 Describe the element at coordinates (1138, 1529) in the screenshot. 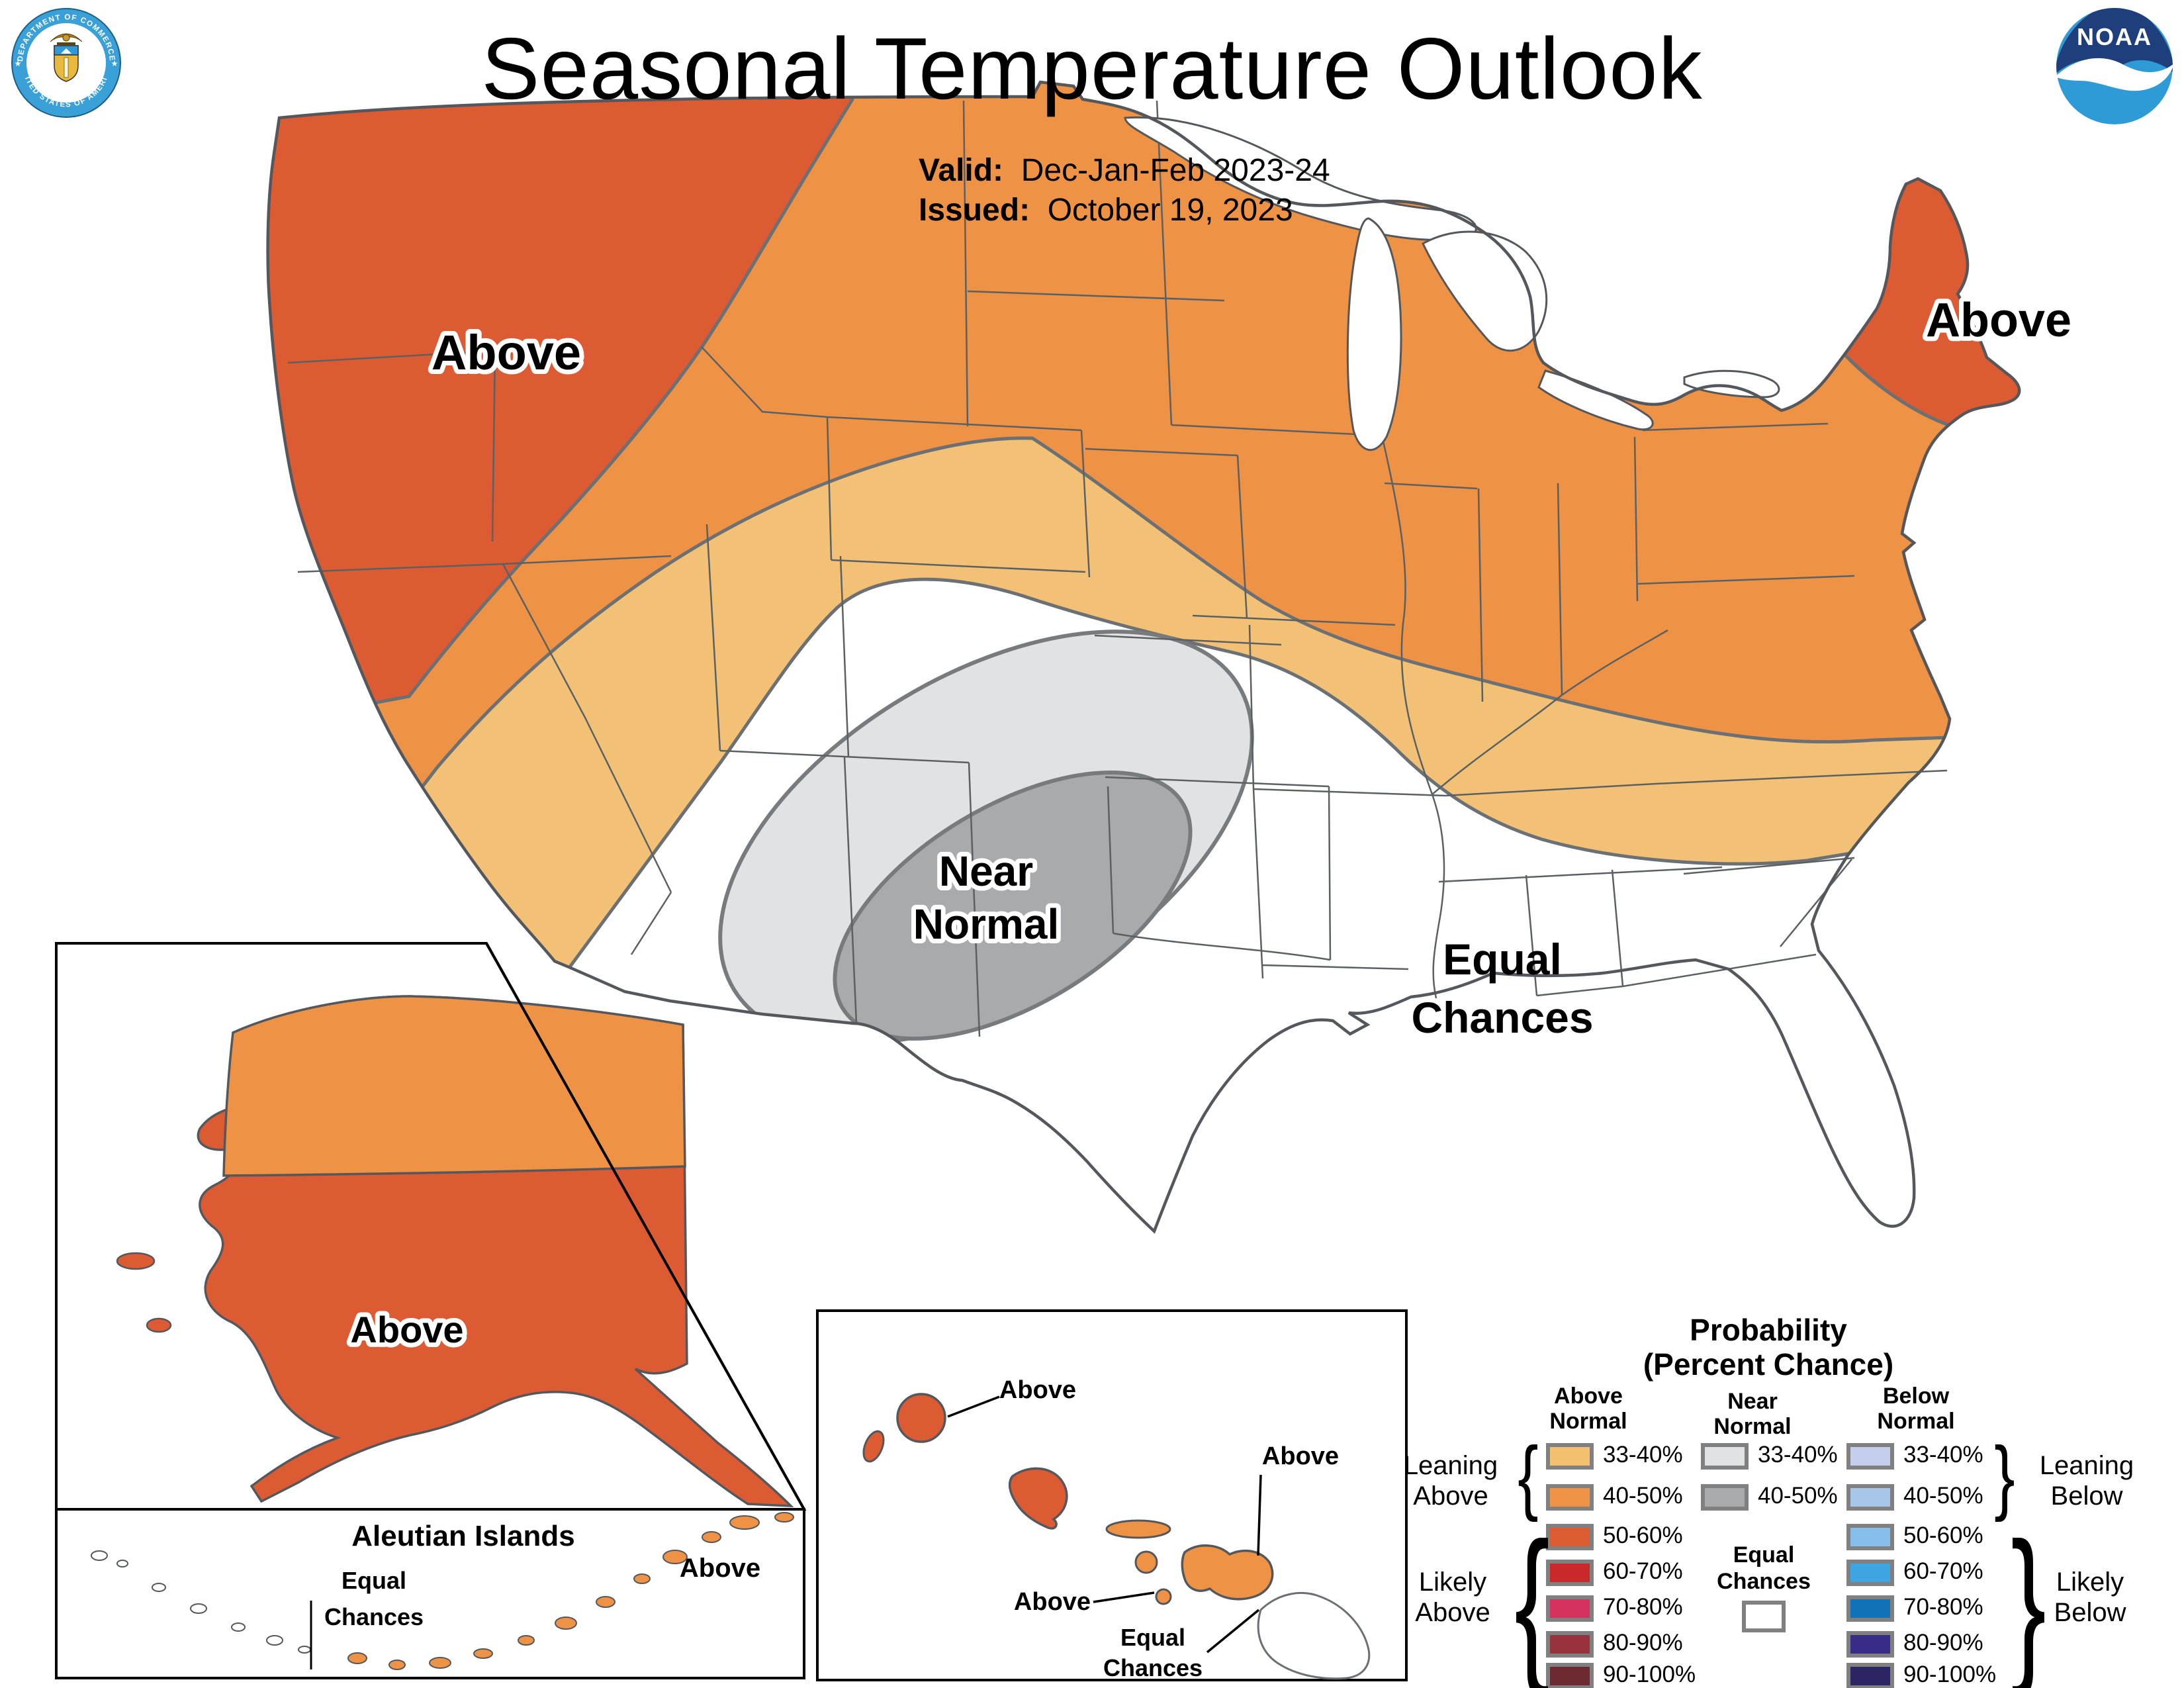

I see `hawaii-molokai` at that location.